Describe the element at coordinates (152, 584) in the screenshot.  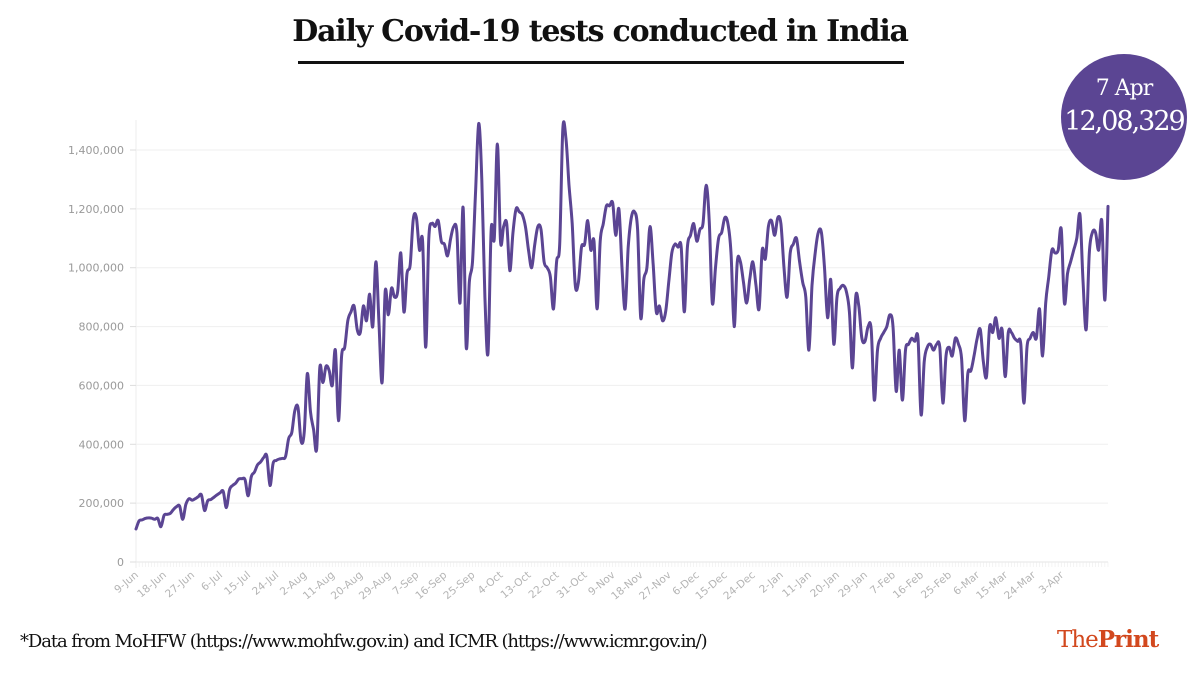
I see `x-tick-label: 18-Jun` at that location.